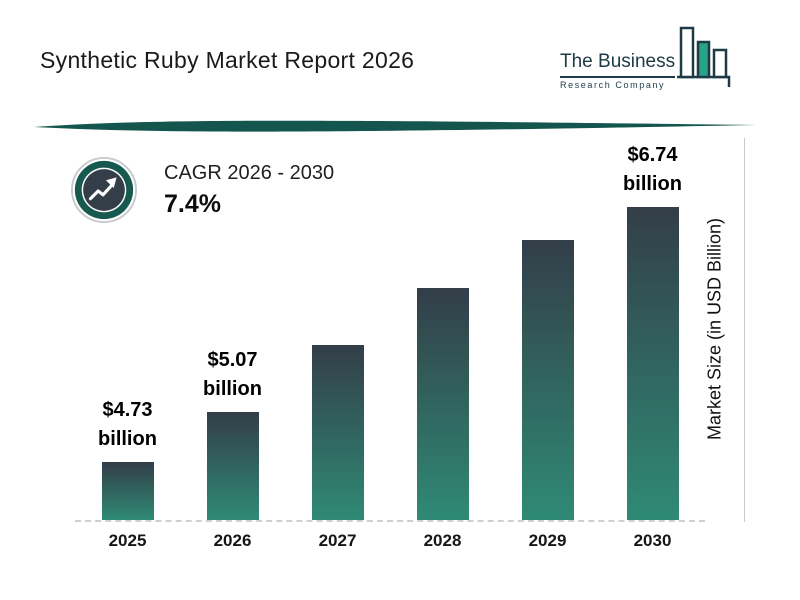  I want to click on divider-shape, so click(395, 126).